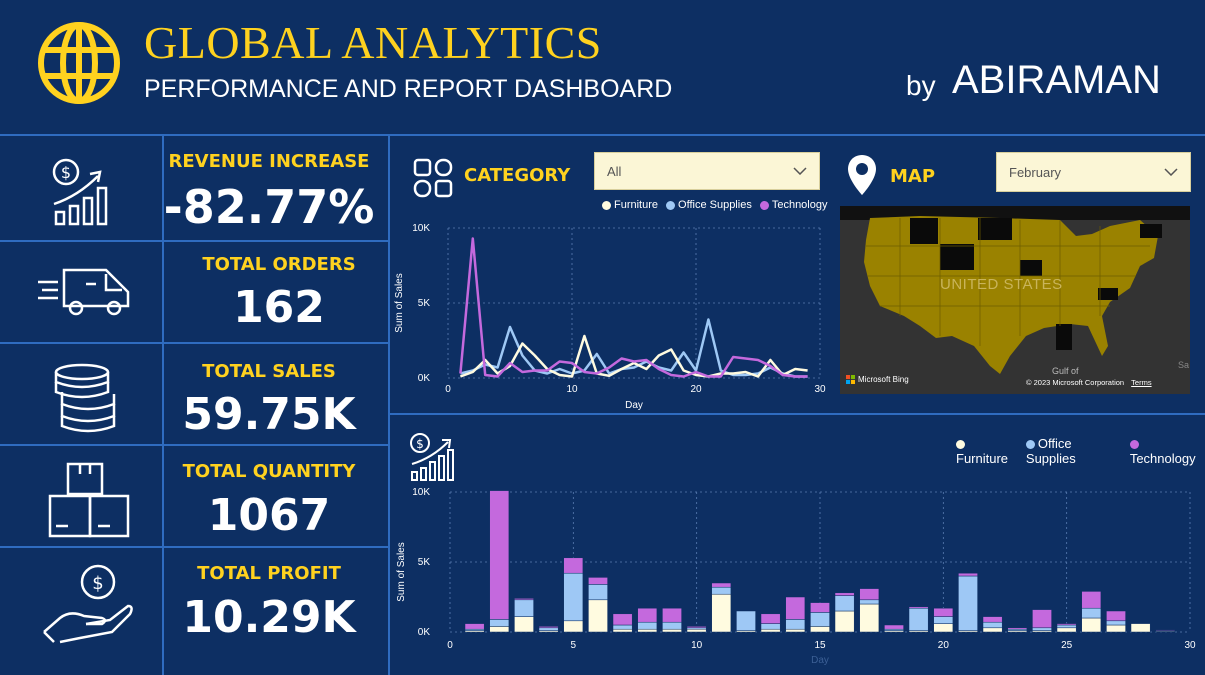 This screenshot has height=675, width=1205. I want to click on delivery-van-icon, so click(84, 292).